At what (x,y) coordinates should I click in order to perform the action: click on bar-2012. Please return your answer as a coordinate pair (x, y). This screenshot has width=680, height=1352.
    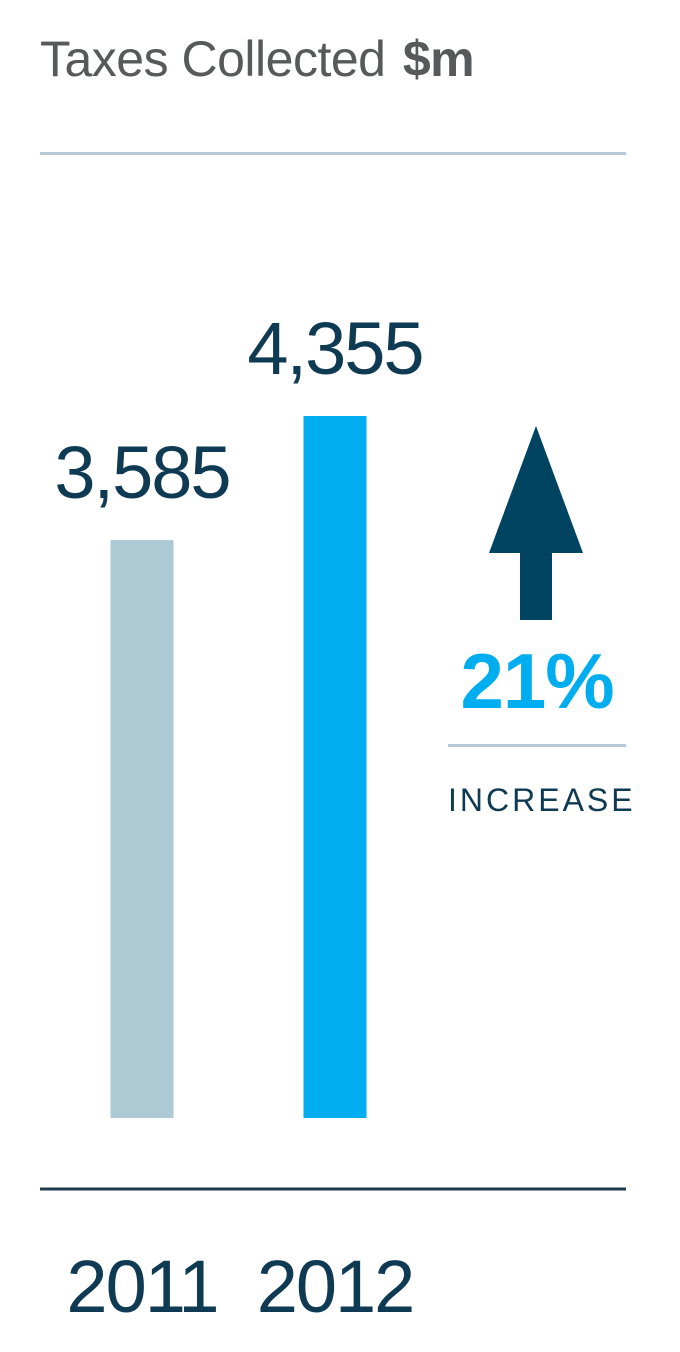
    Looking at the image, I should click on (335, 767).